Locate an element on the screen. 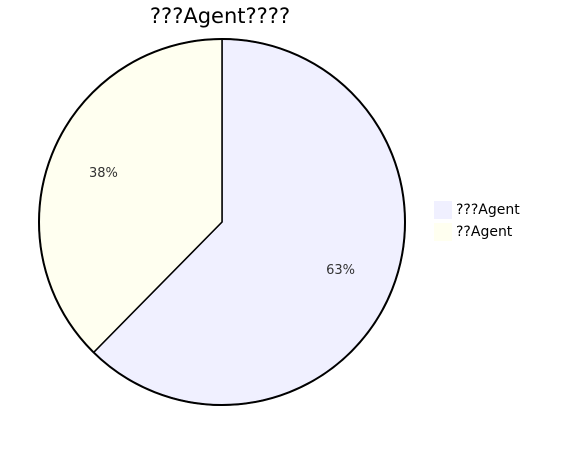 Image resolution: width=576 pixels, height=450 pixels. pie-slice-label: 38% is located at coordinates (103, 173).